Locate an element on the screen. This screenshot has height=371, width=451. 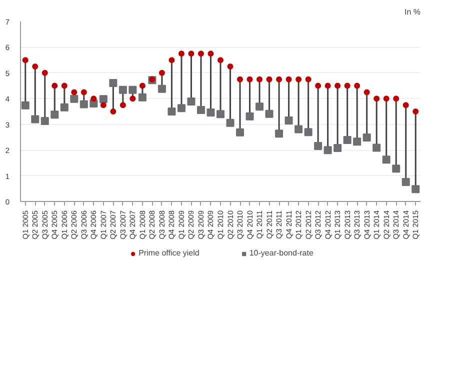
y-axis-title: In % is located at coordinates (412, 12).